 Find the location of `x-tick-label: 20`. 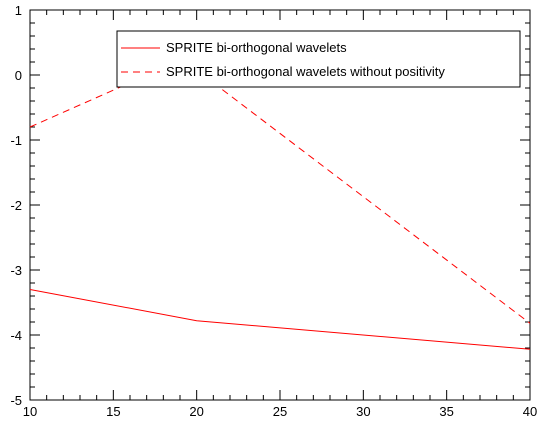

x-tick-label: 20 is located at coordinates (196, 411).